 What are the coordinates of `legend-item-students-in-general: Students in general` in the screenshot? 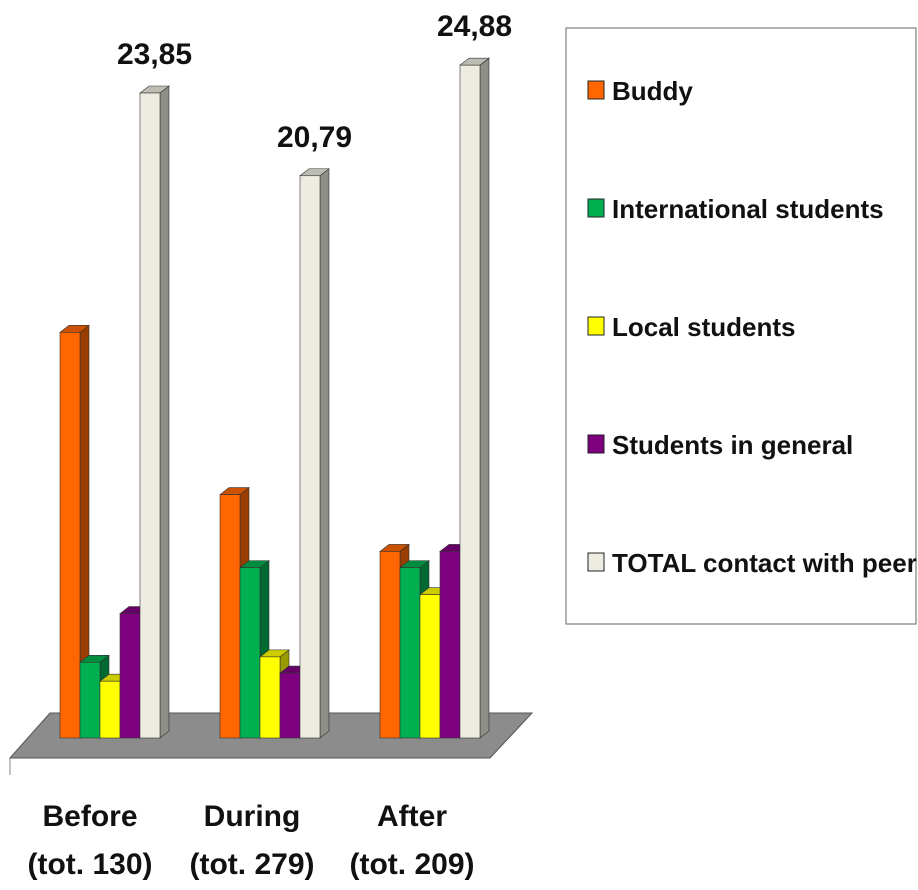 It's located at (720, 445).